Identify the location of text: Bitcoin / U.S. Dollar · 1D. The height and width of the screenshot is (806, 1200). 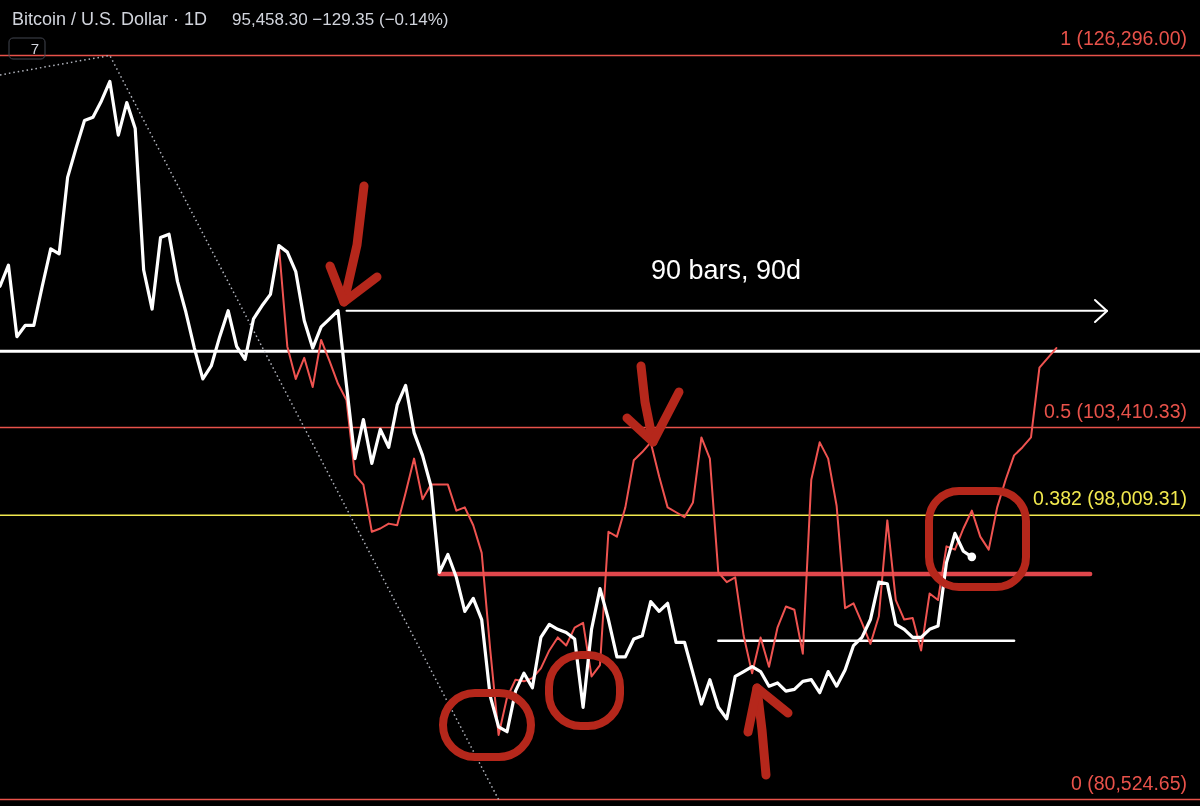
(110, 19).